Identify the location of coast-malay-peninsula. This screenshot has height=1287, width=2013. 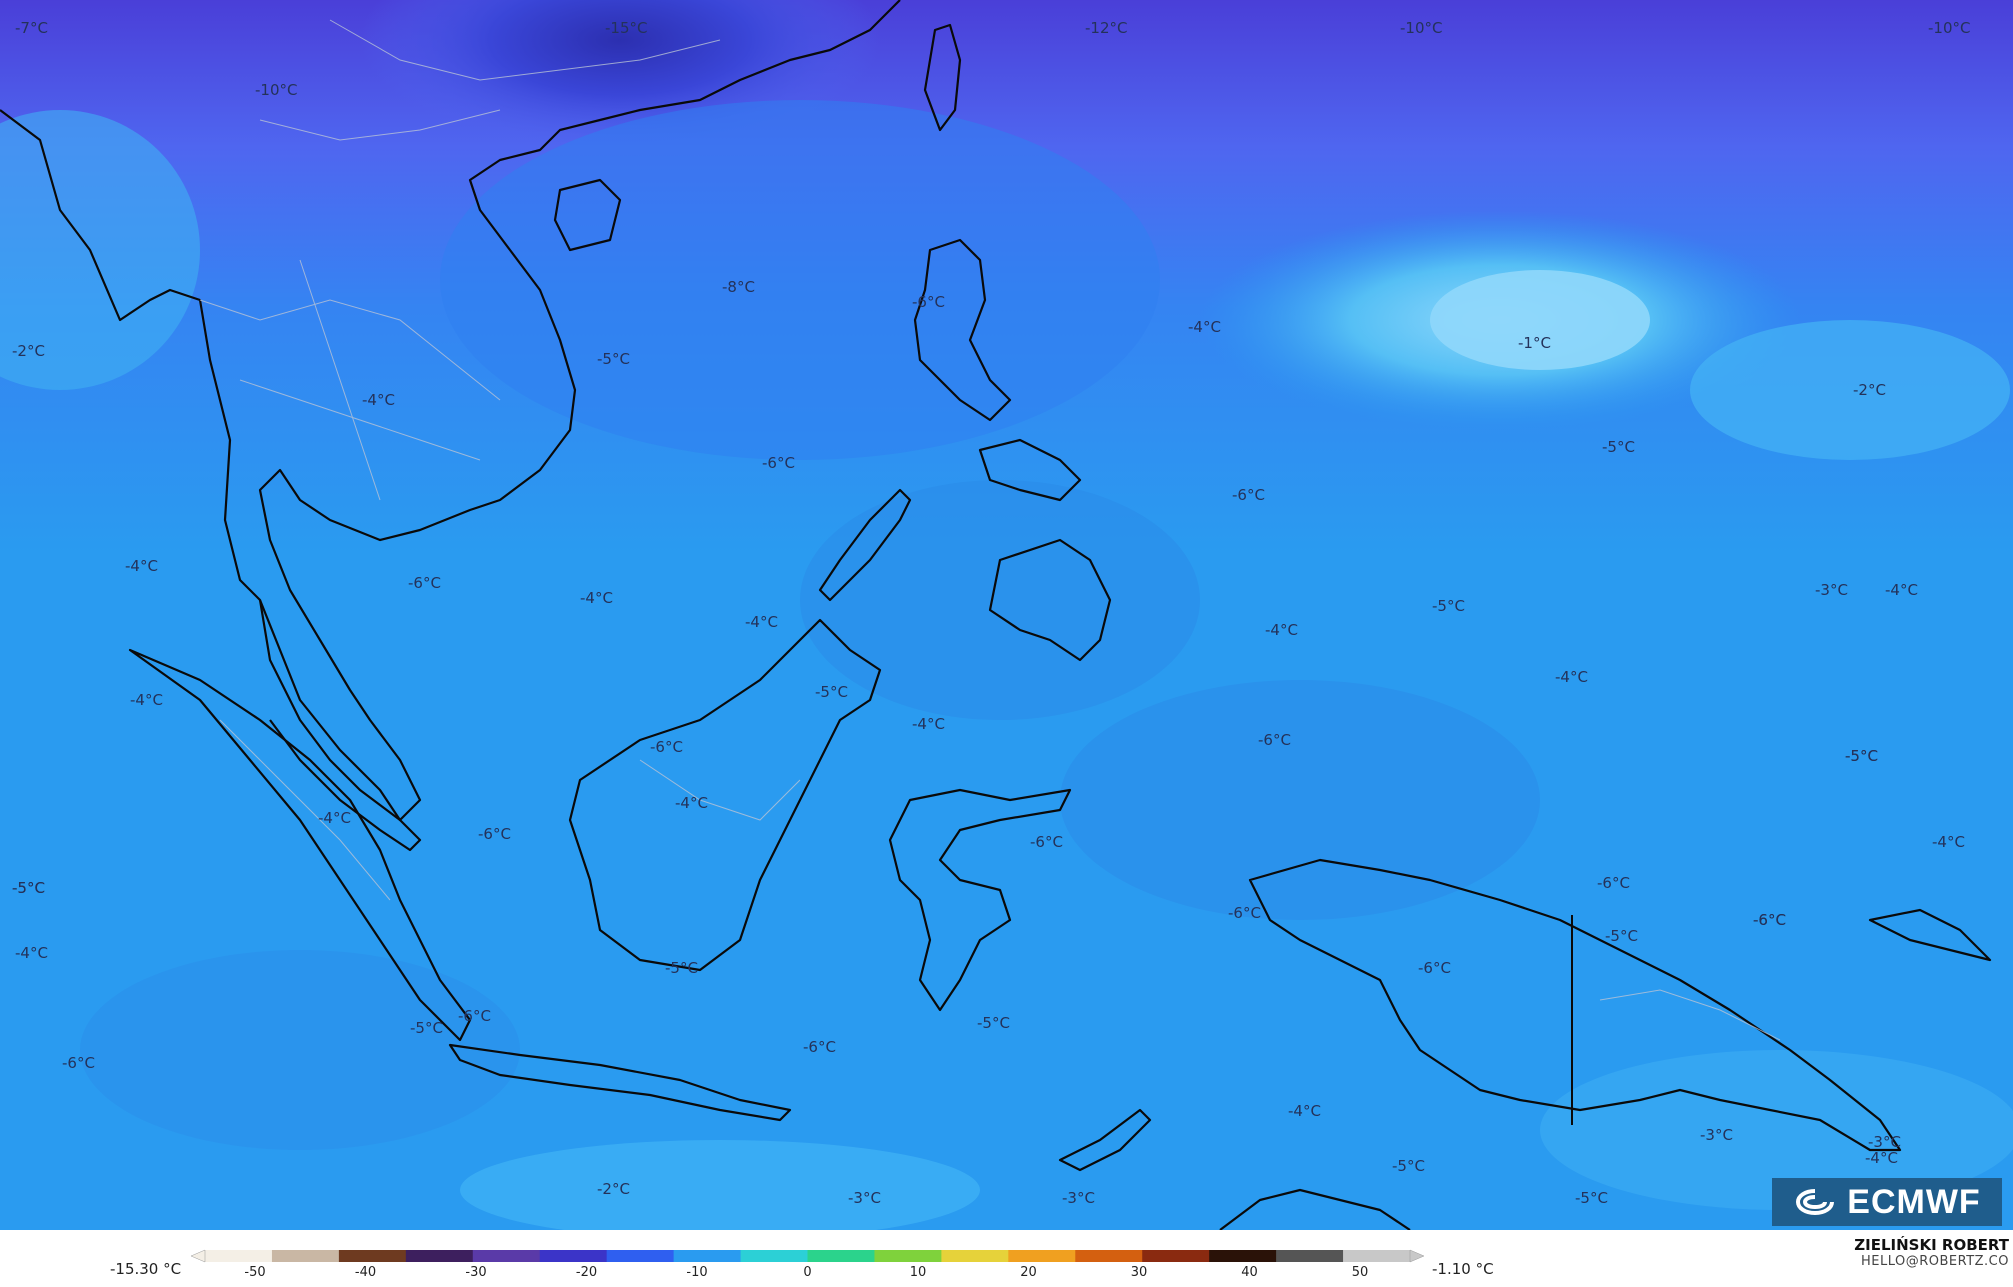
(340, 725).